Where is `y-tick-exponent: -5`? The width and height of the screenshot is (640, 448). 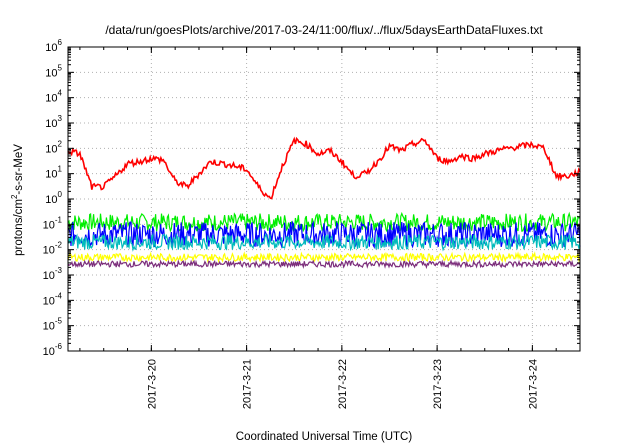 y-tick-exponent: -5 is located at coordinates (59, 321).